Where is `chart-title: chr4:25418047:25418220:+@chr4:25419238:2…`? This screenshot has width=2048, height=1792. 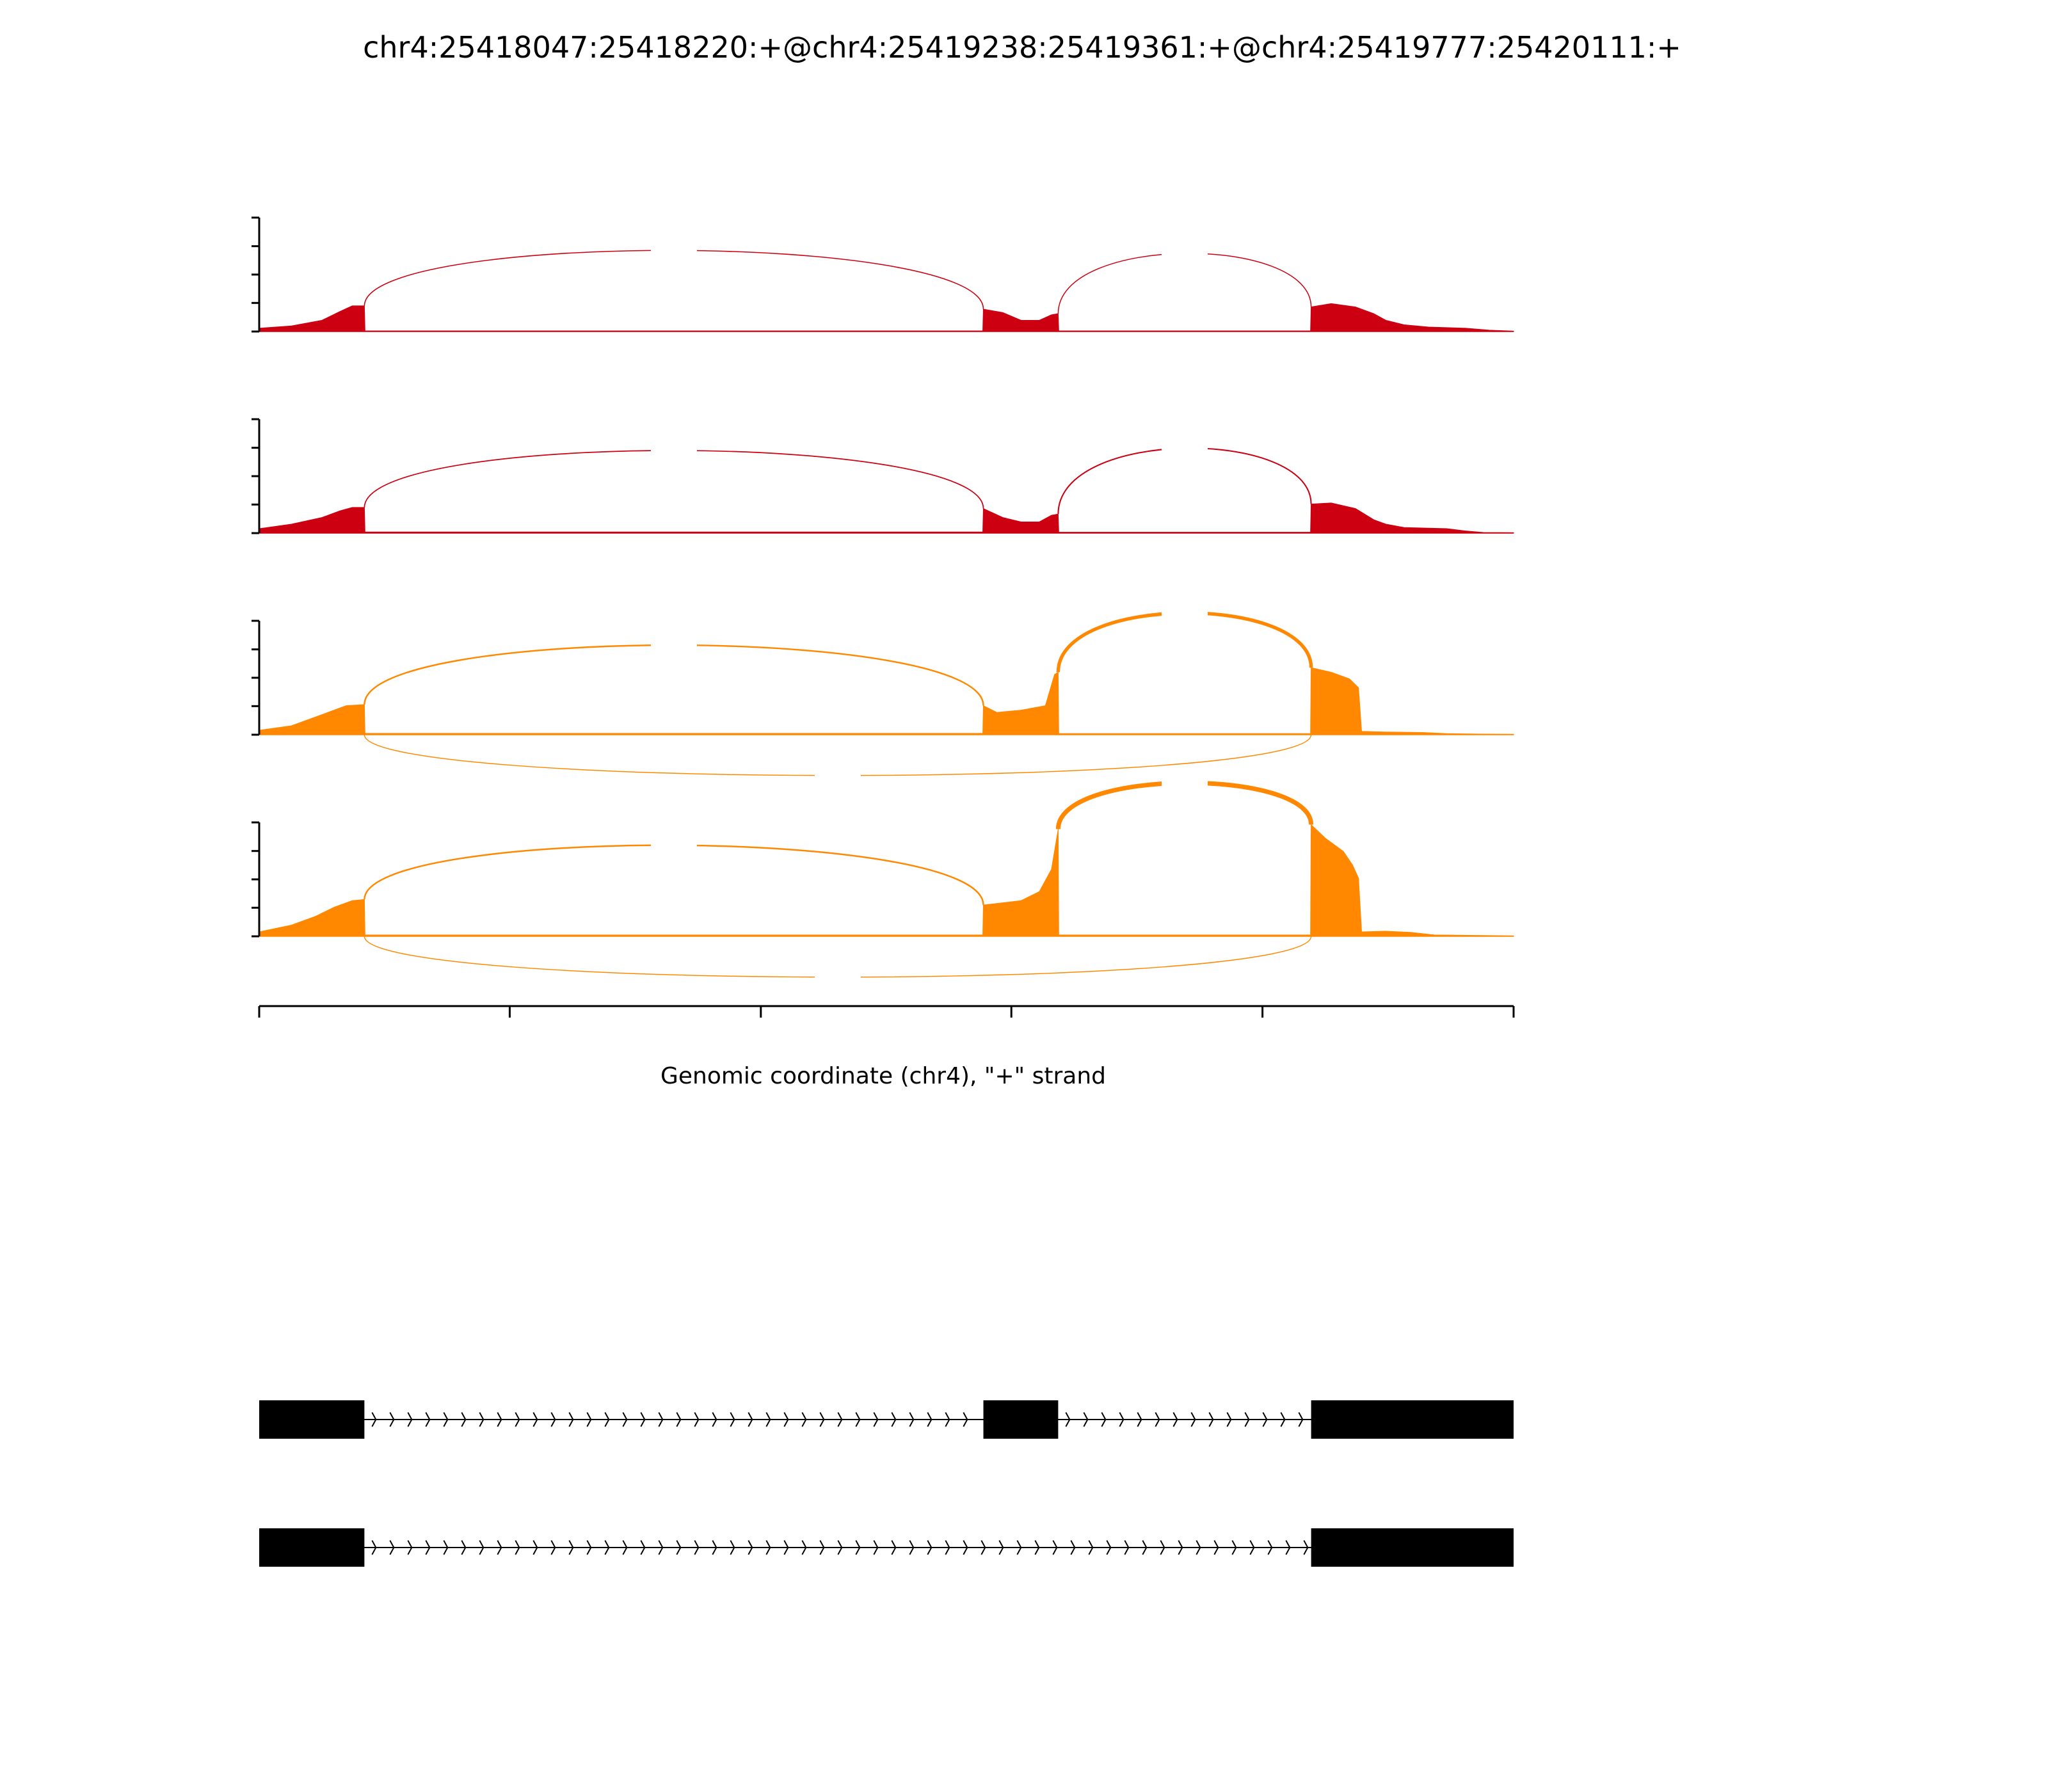 chart-title: chr4:25418047:25418220:+@chr4:25419238:2… is located at coordinates (1022, 47).